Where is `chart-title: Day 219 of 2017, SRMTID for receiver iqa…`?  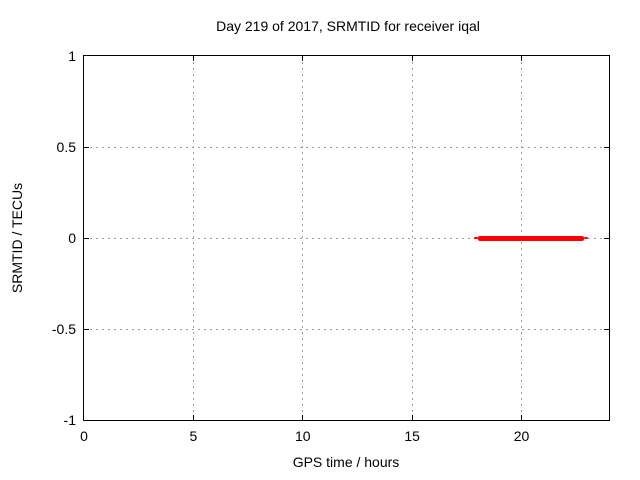
chart-title: Day 219 of 2017, SRMTID for receiver iqa… is located at coordinates (348, 26).